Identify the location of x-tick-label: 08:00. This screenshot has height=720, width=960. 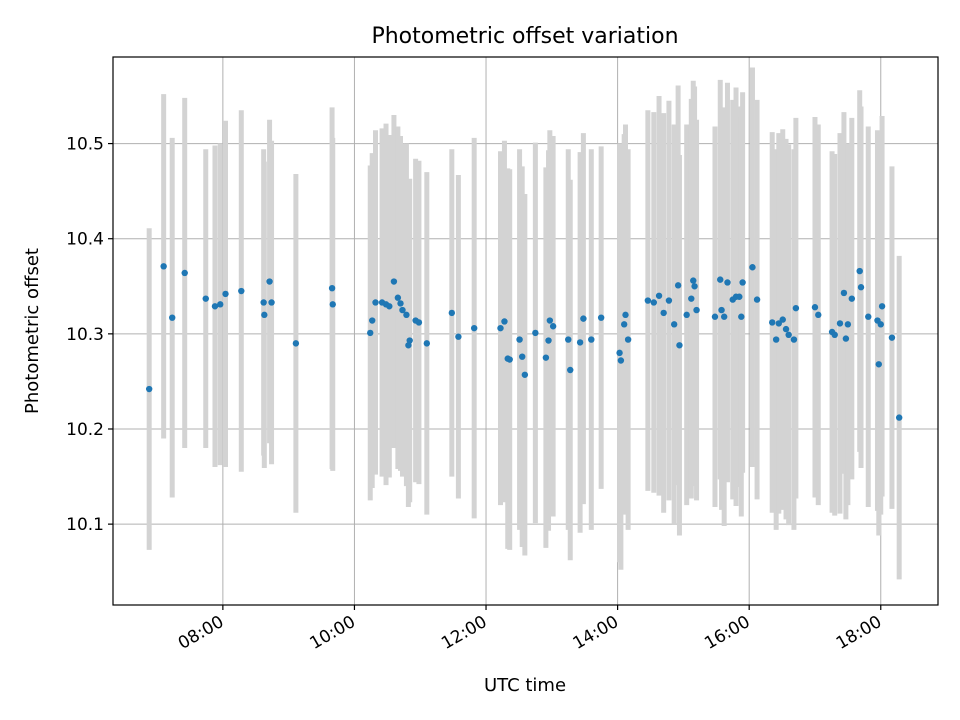
(201, 633).